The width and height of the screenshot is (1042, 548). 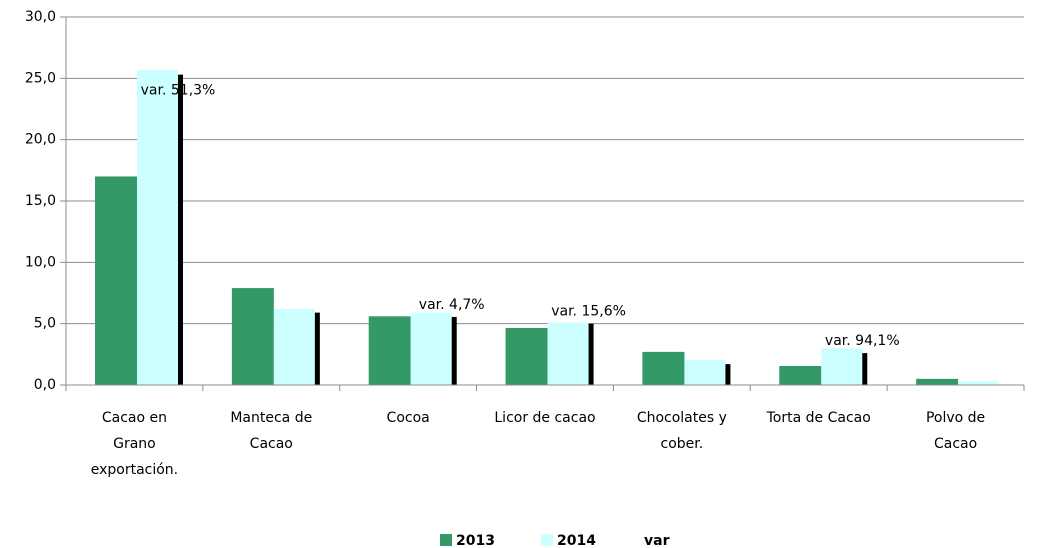 I want to click on legend-text: 2014, so click(x=576, y=540).